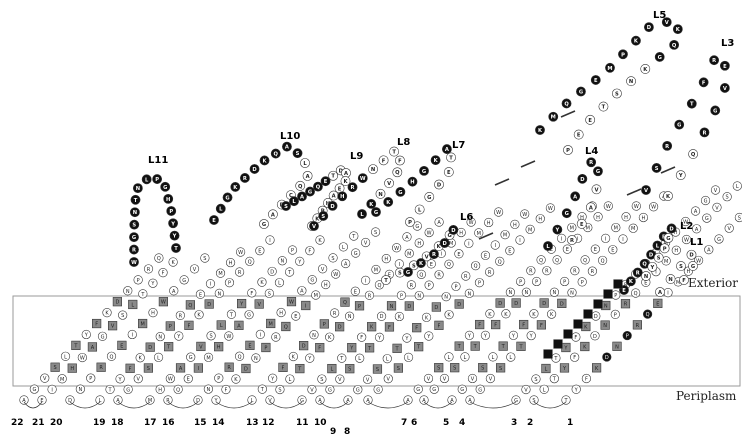 Image resolution: width=742 pixels, height=443 pixels. What do you see at coordinates (592, 151) in the screenshot?
I see `loop-label-l4: L4` at bounding box center [592, 151].